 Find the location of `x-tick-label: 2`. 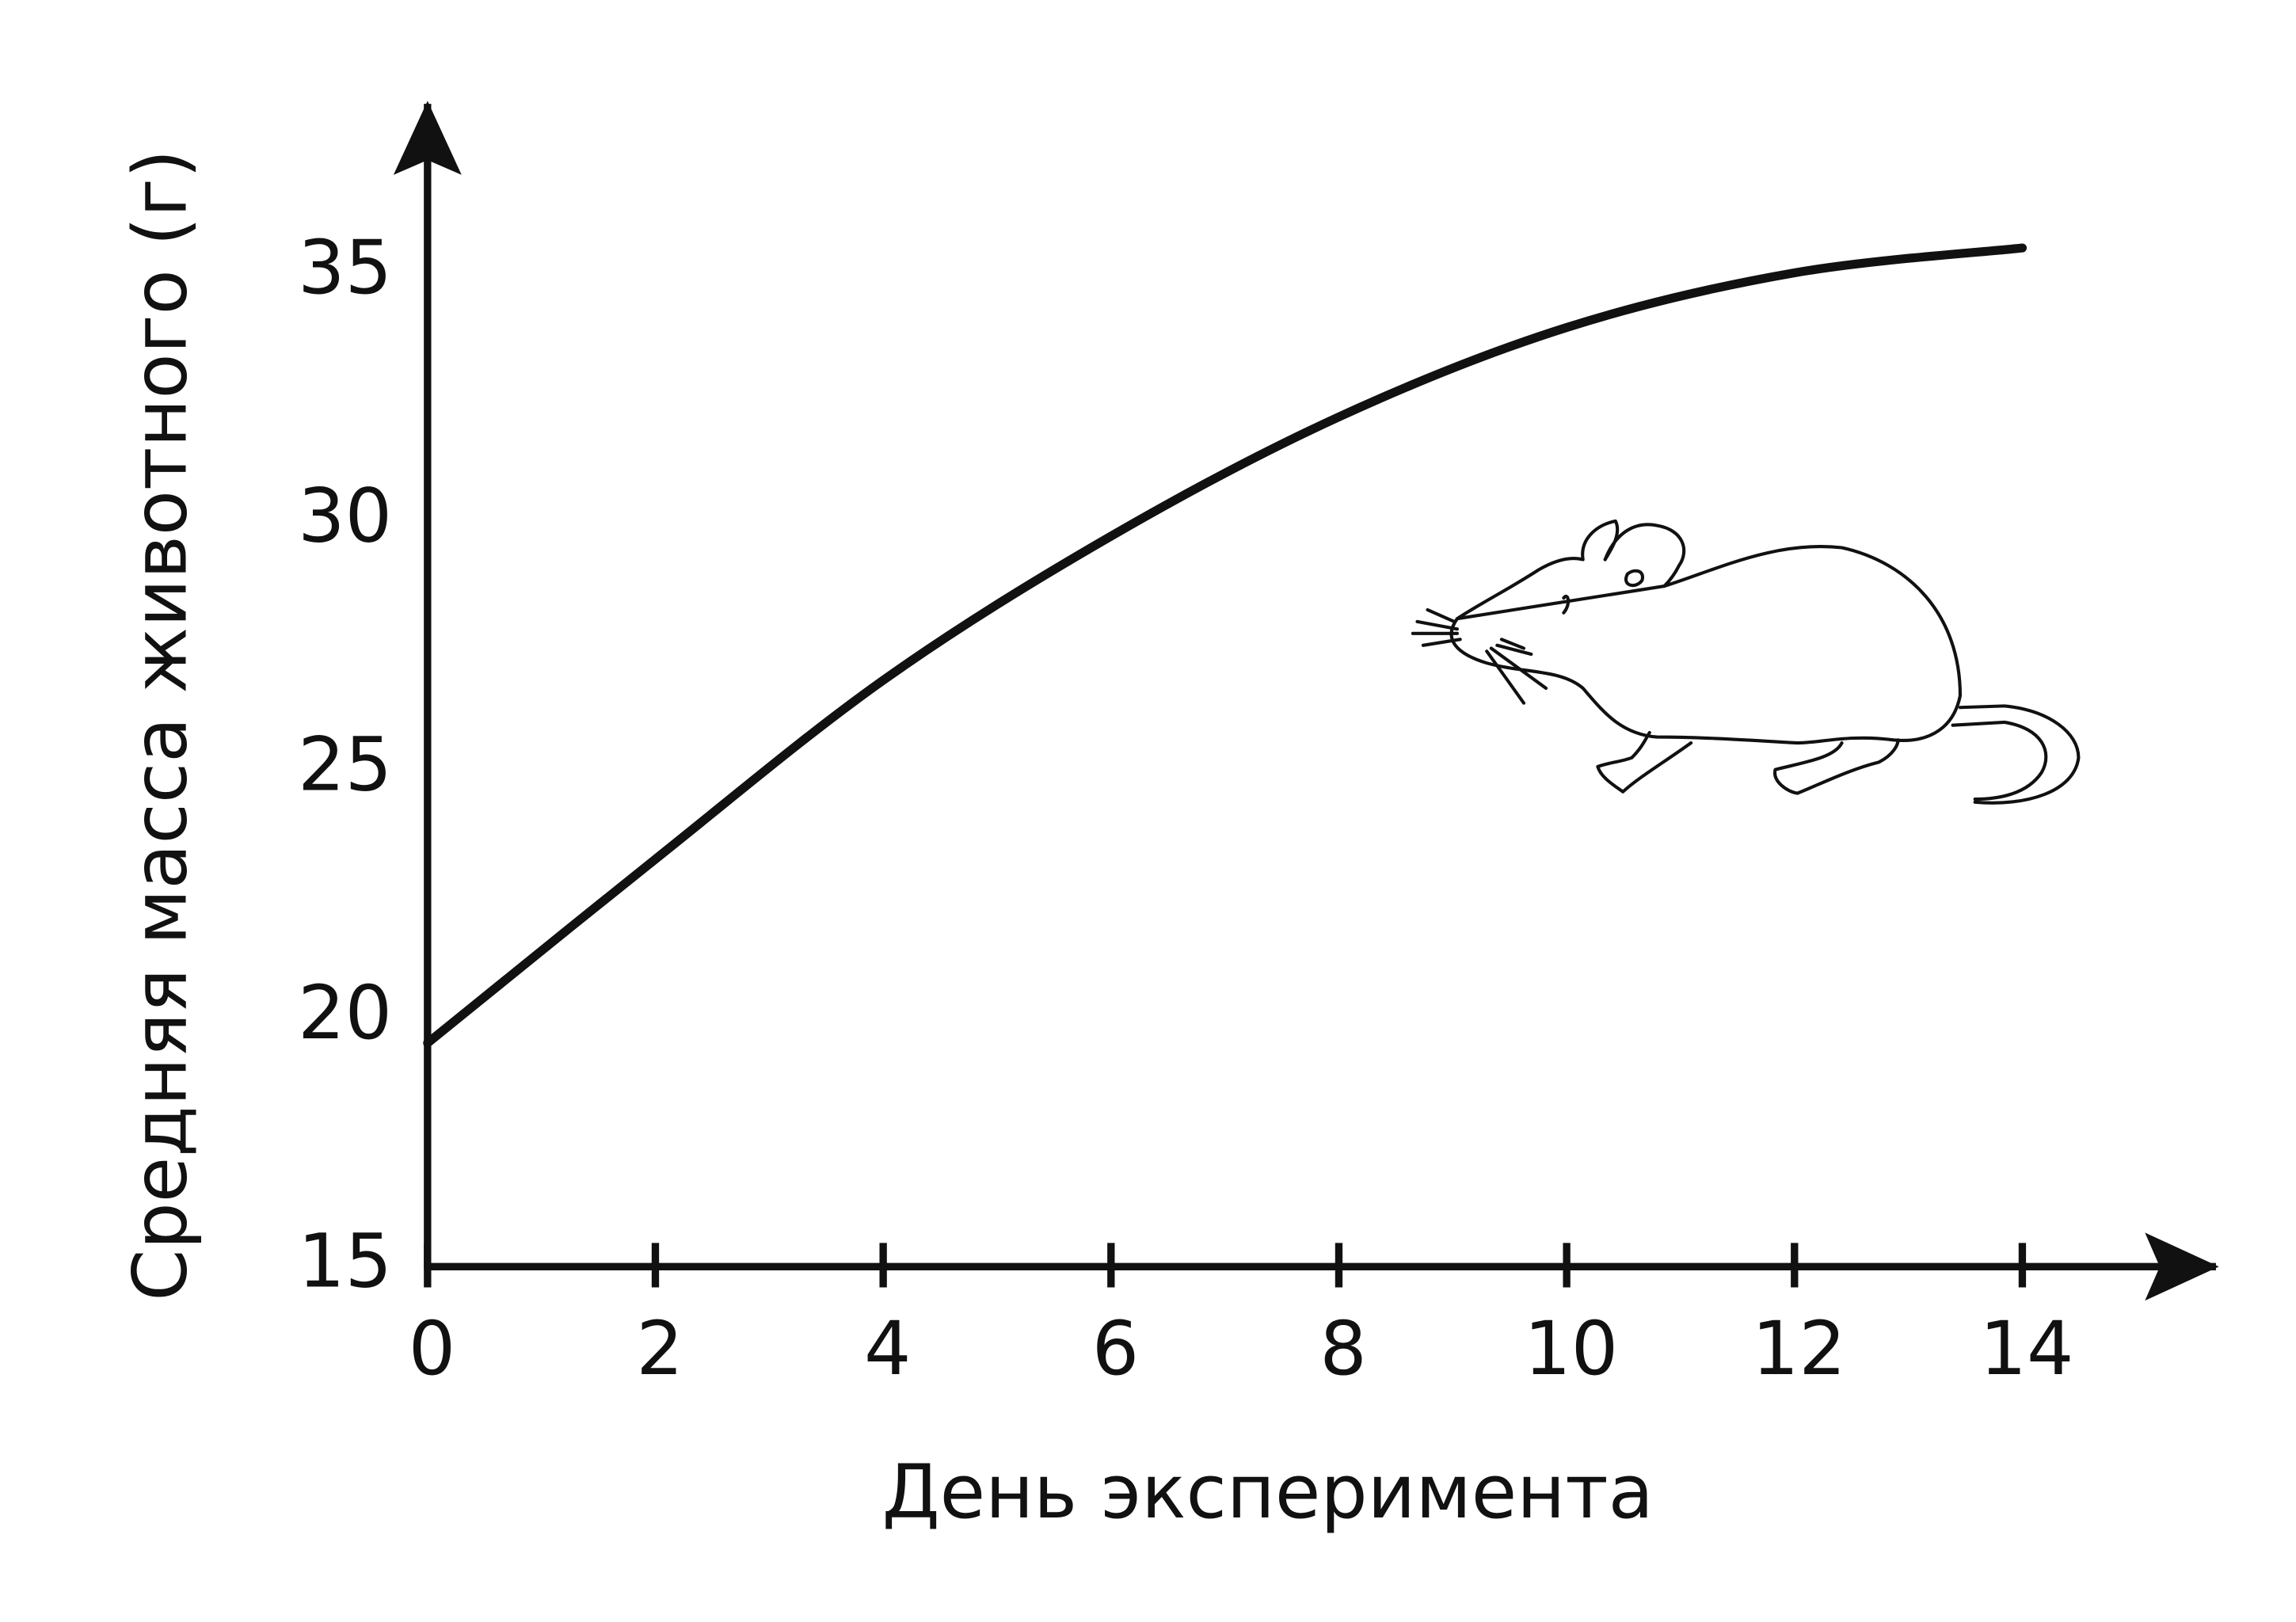

x-tick-label: 2 is located at coordinates (659, 1349).